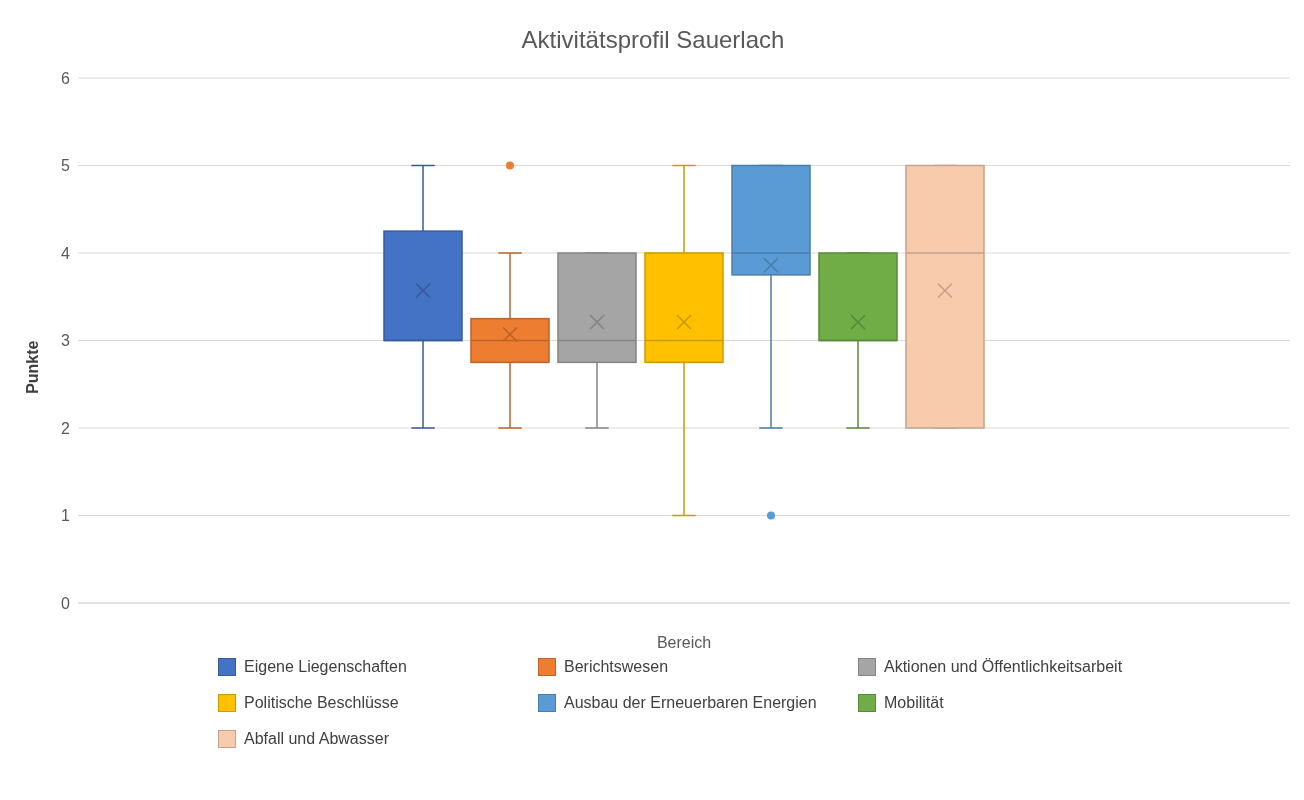 This screenshot has height=800, width=1304. Describe the element at coordinates (66, 253) in the screenshot. I see `y-tick-label: 4` at that location.